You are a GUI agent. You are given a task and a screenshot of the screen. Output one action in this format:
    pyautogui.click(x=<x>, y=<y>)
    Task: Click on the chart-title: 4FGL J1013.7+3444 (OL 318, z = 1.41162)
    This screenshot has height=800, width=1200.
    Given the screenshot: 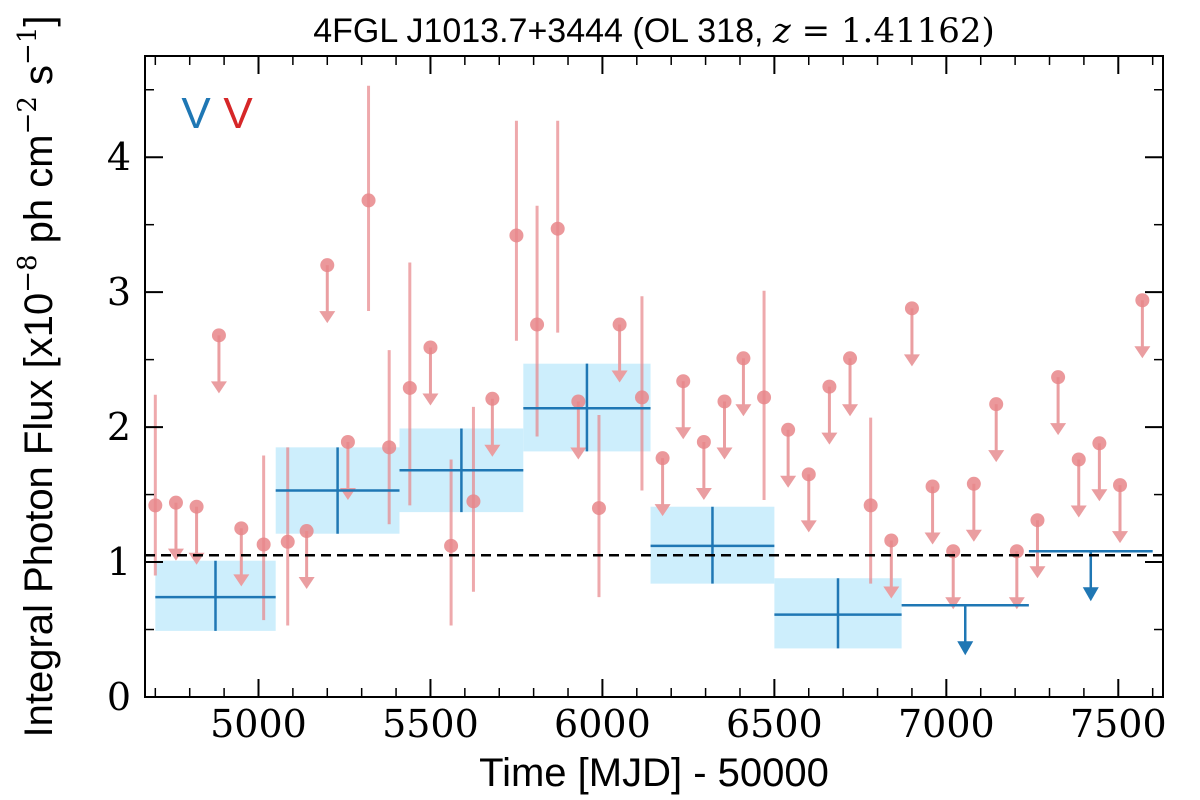 What is the action you would take?
    pyautogui.click(x=654, y=31)
    